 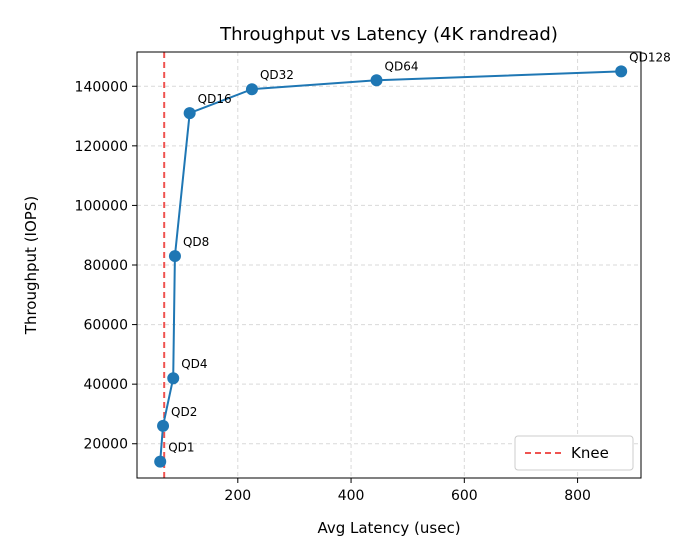 What do you see at coordinates (237, 496) in the screenshot?
I see `x-tick-label: 200` at bounding box center [237, 496].